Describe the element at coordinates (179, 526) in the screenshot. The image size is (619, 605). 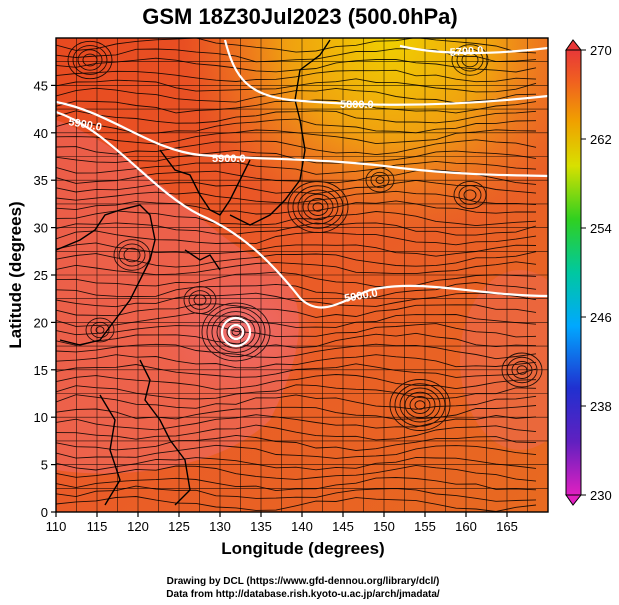
I see `x-tick-label: 125` at that location.